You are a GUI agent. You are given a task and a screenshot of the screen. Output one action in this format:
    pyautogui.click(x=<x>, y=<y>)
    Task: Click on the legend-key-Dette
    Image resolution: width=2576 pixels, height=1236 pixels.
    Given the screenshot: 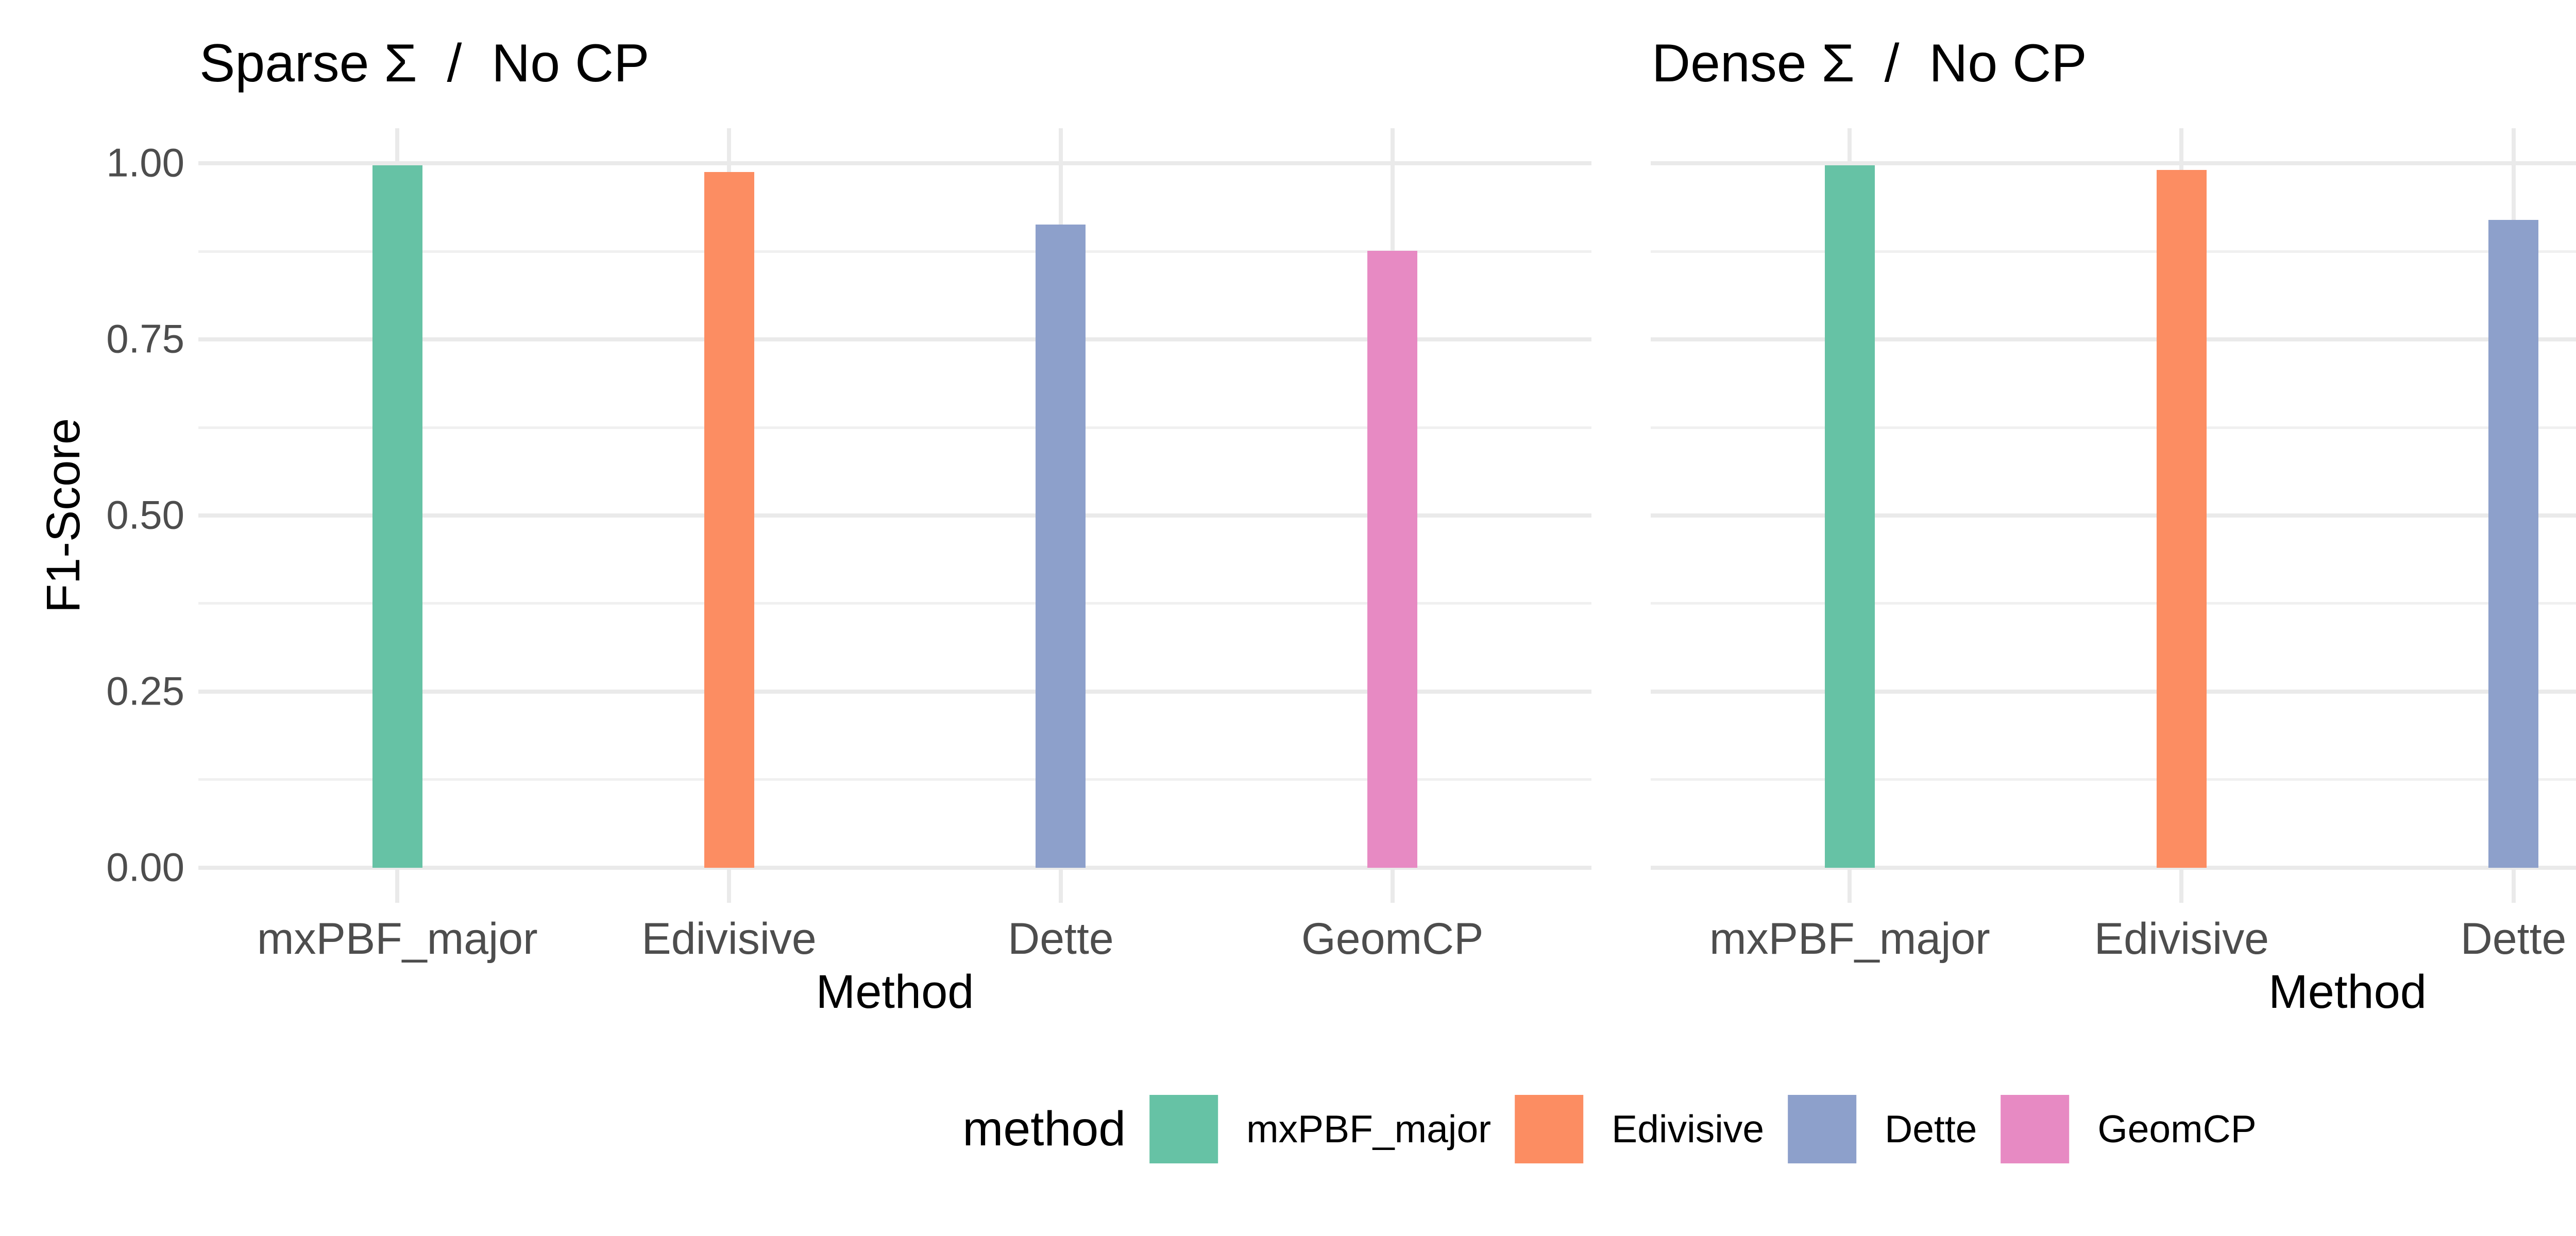 What is the action you would take?
    pyautogui.click(x=1822, y=1129)
    